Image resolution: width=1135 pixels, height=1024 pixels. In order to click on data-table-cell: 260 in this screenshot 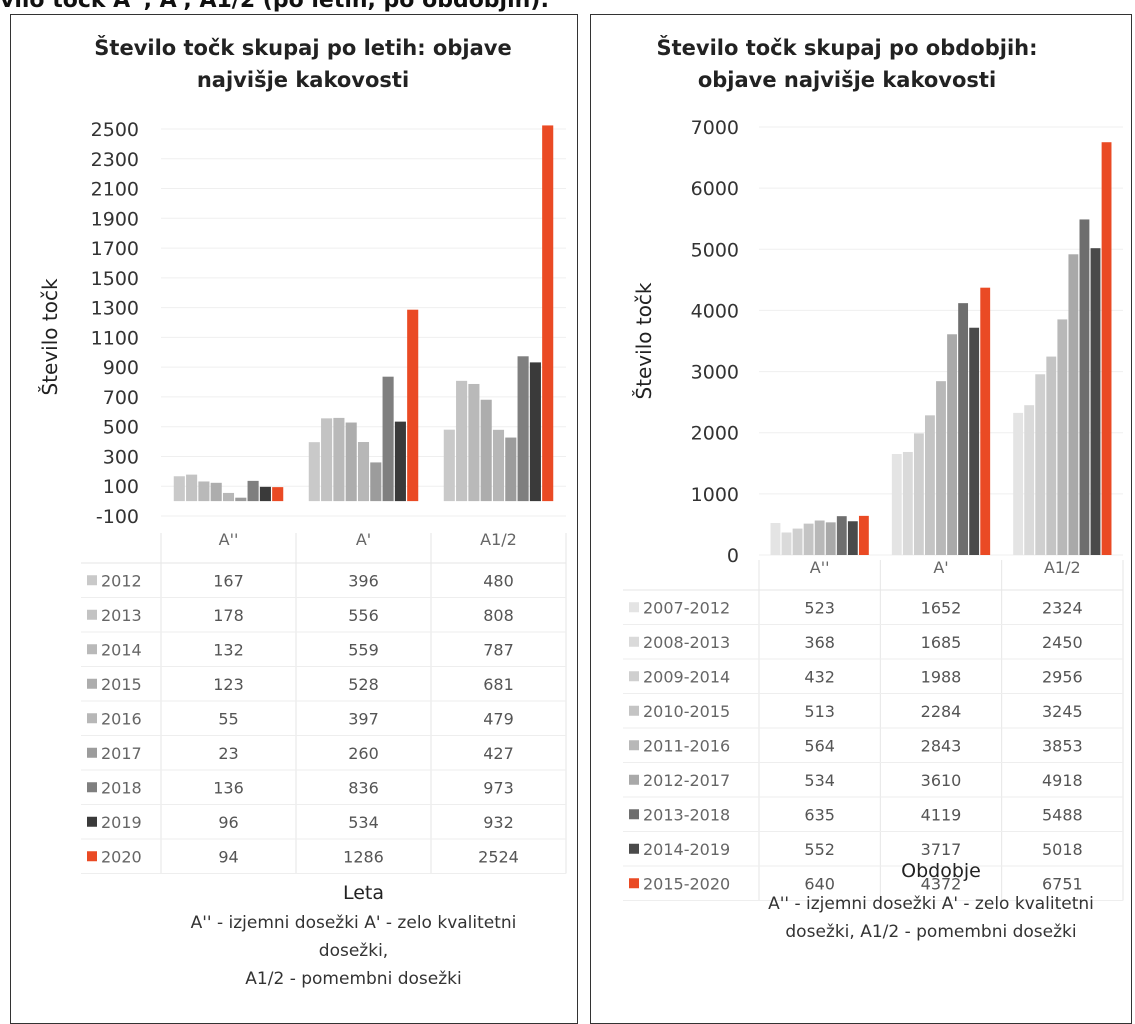, I will do `click(363, 753)`.